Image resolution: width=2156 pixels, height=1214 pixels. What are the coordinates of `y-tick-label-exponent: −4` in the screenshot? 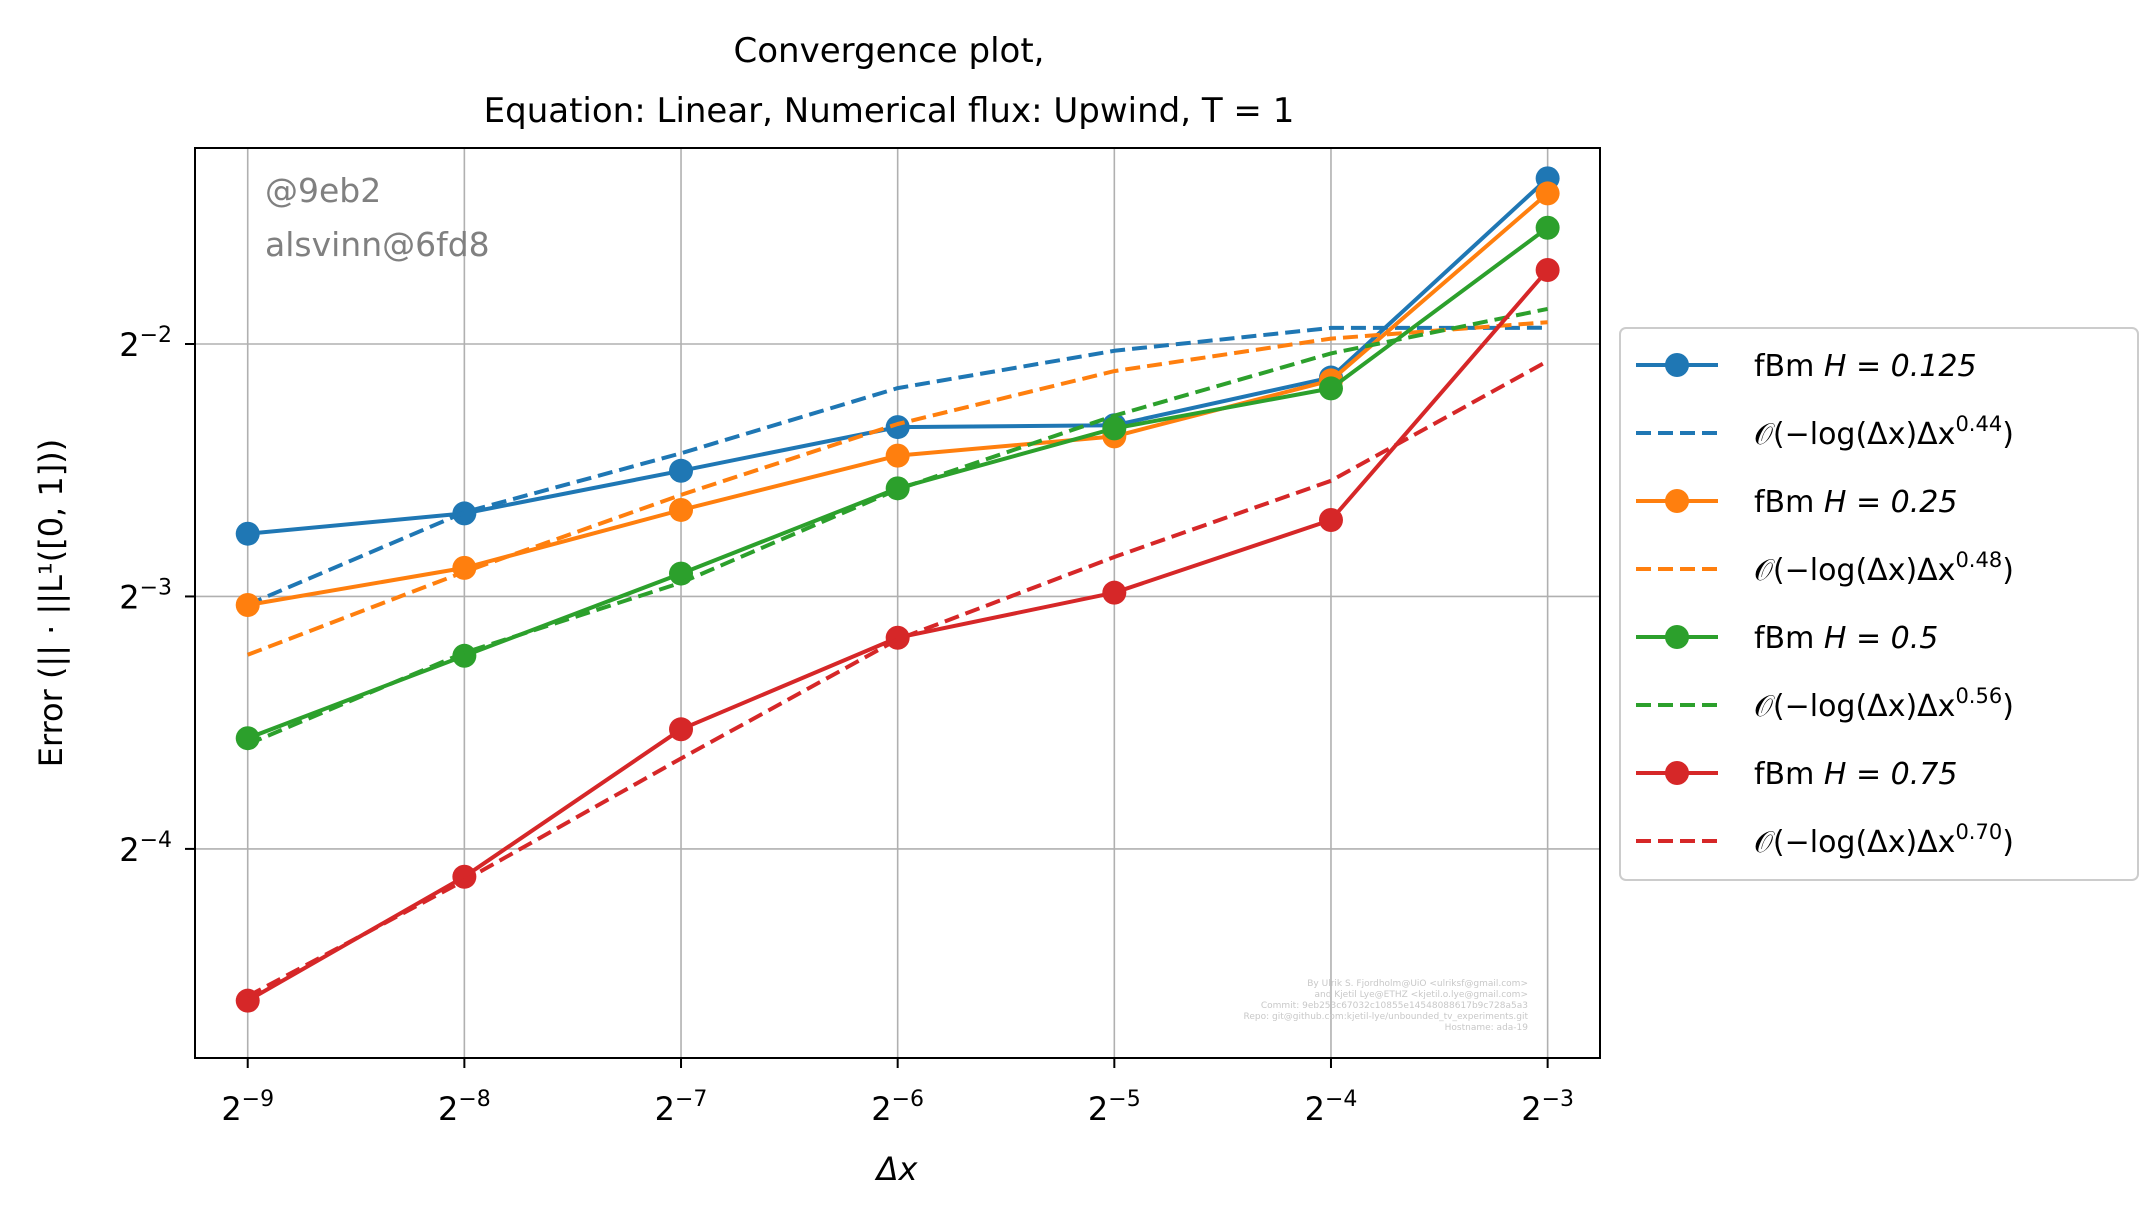 It's located at (156, 840).